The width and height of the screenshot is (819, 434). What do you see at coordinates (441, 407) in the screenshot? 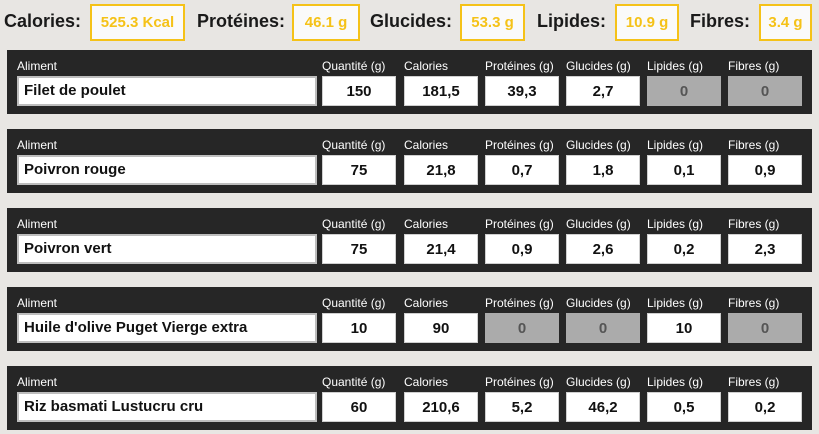
I see `calories-input: 210,6` at bounding box center [441, 407].